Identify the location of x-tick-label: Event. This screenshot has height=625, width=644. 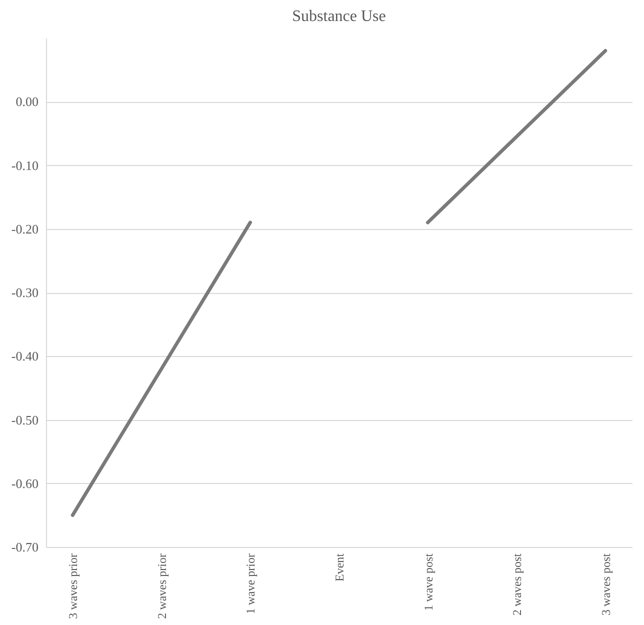
(339, 567).